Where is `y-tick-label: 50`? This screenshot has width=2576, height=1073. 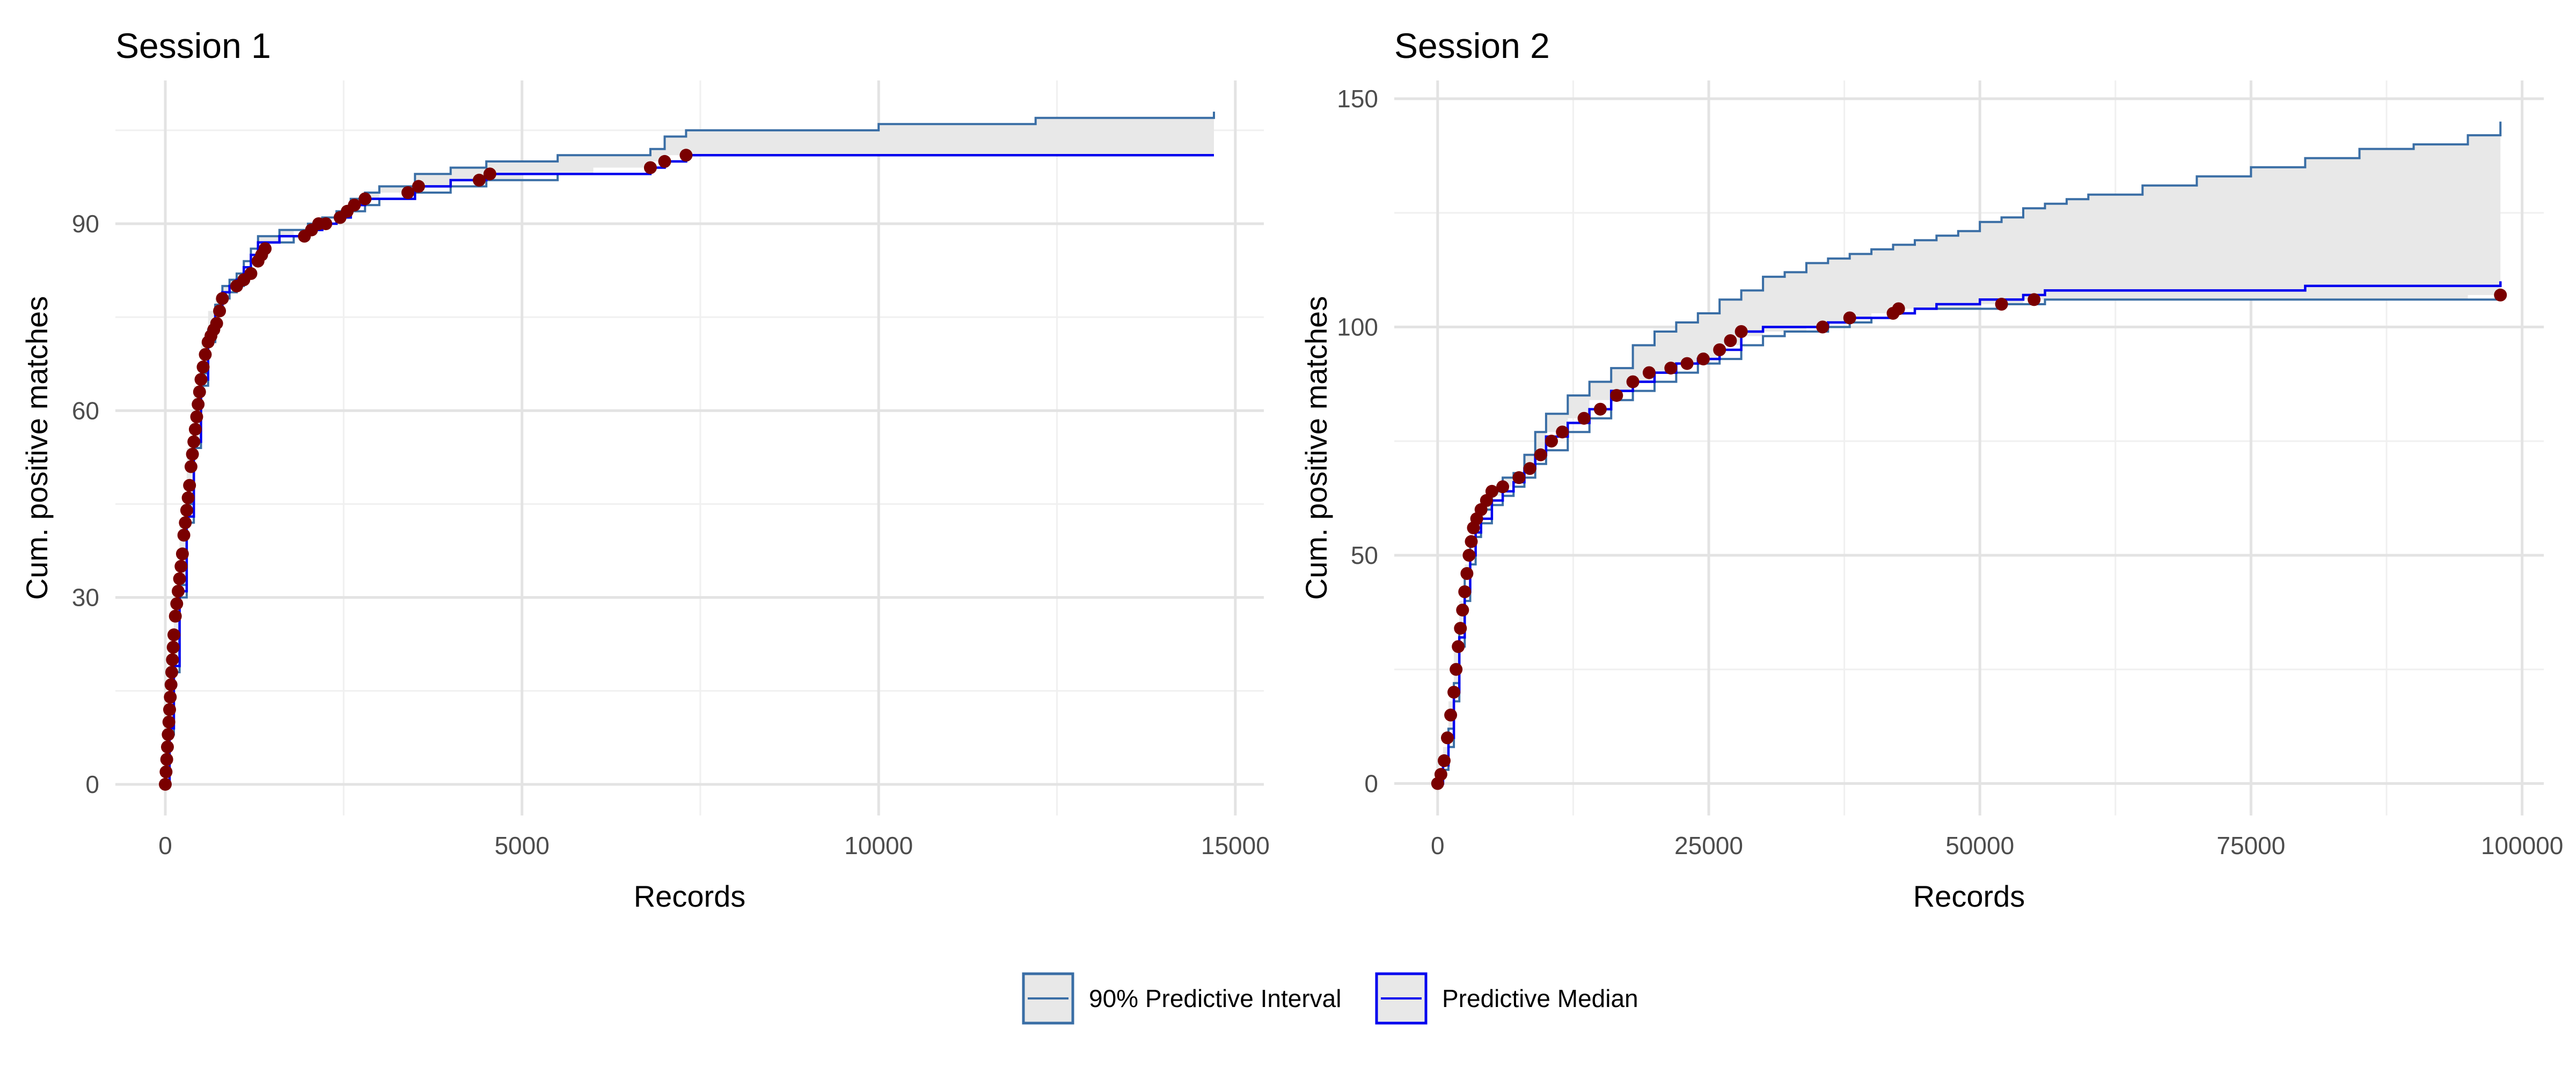 y-tick-label: 50 is located at coordinates (1364, 555).